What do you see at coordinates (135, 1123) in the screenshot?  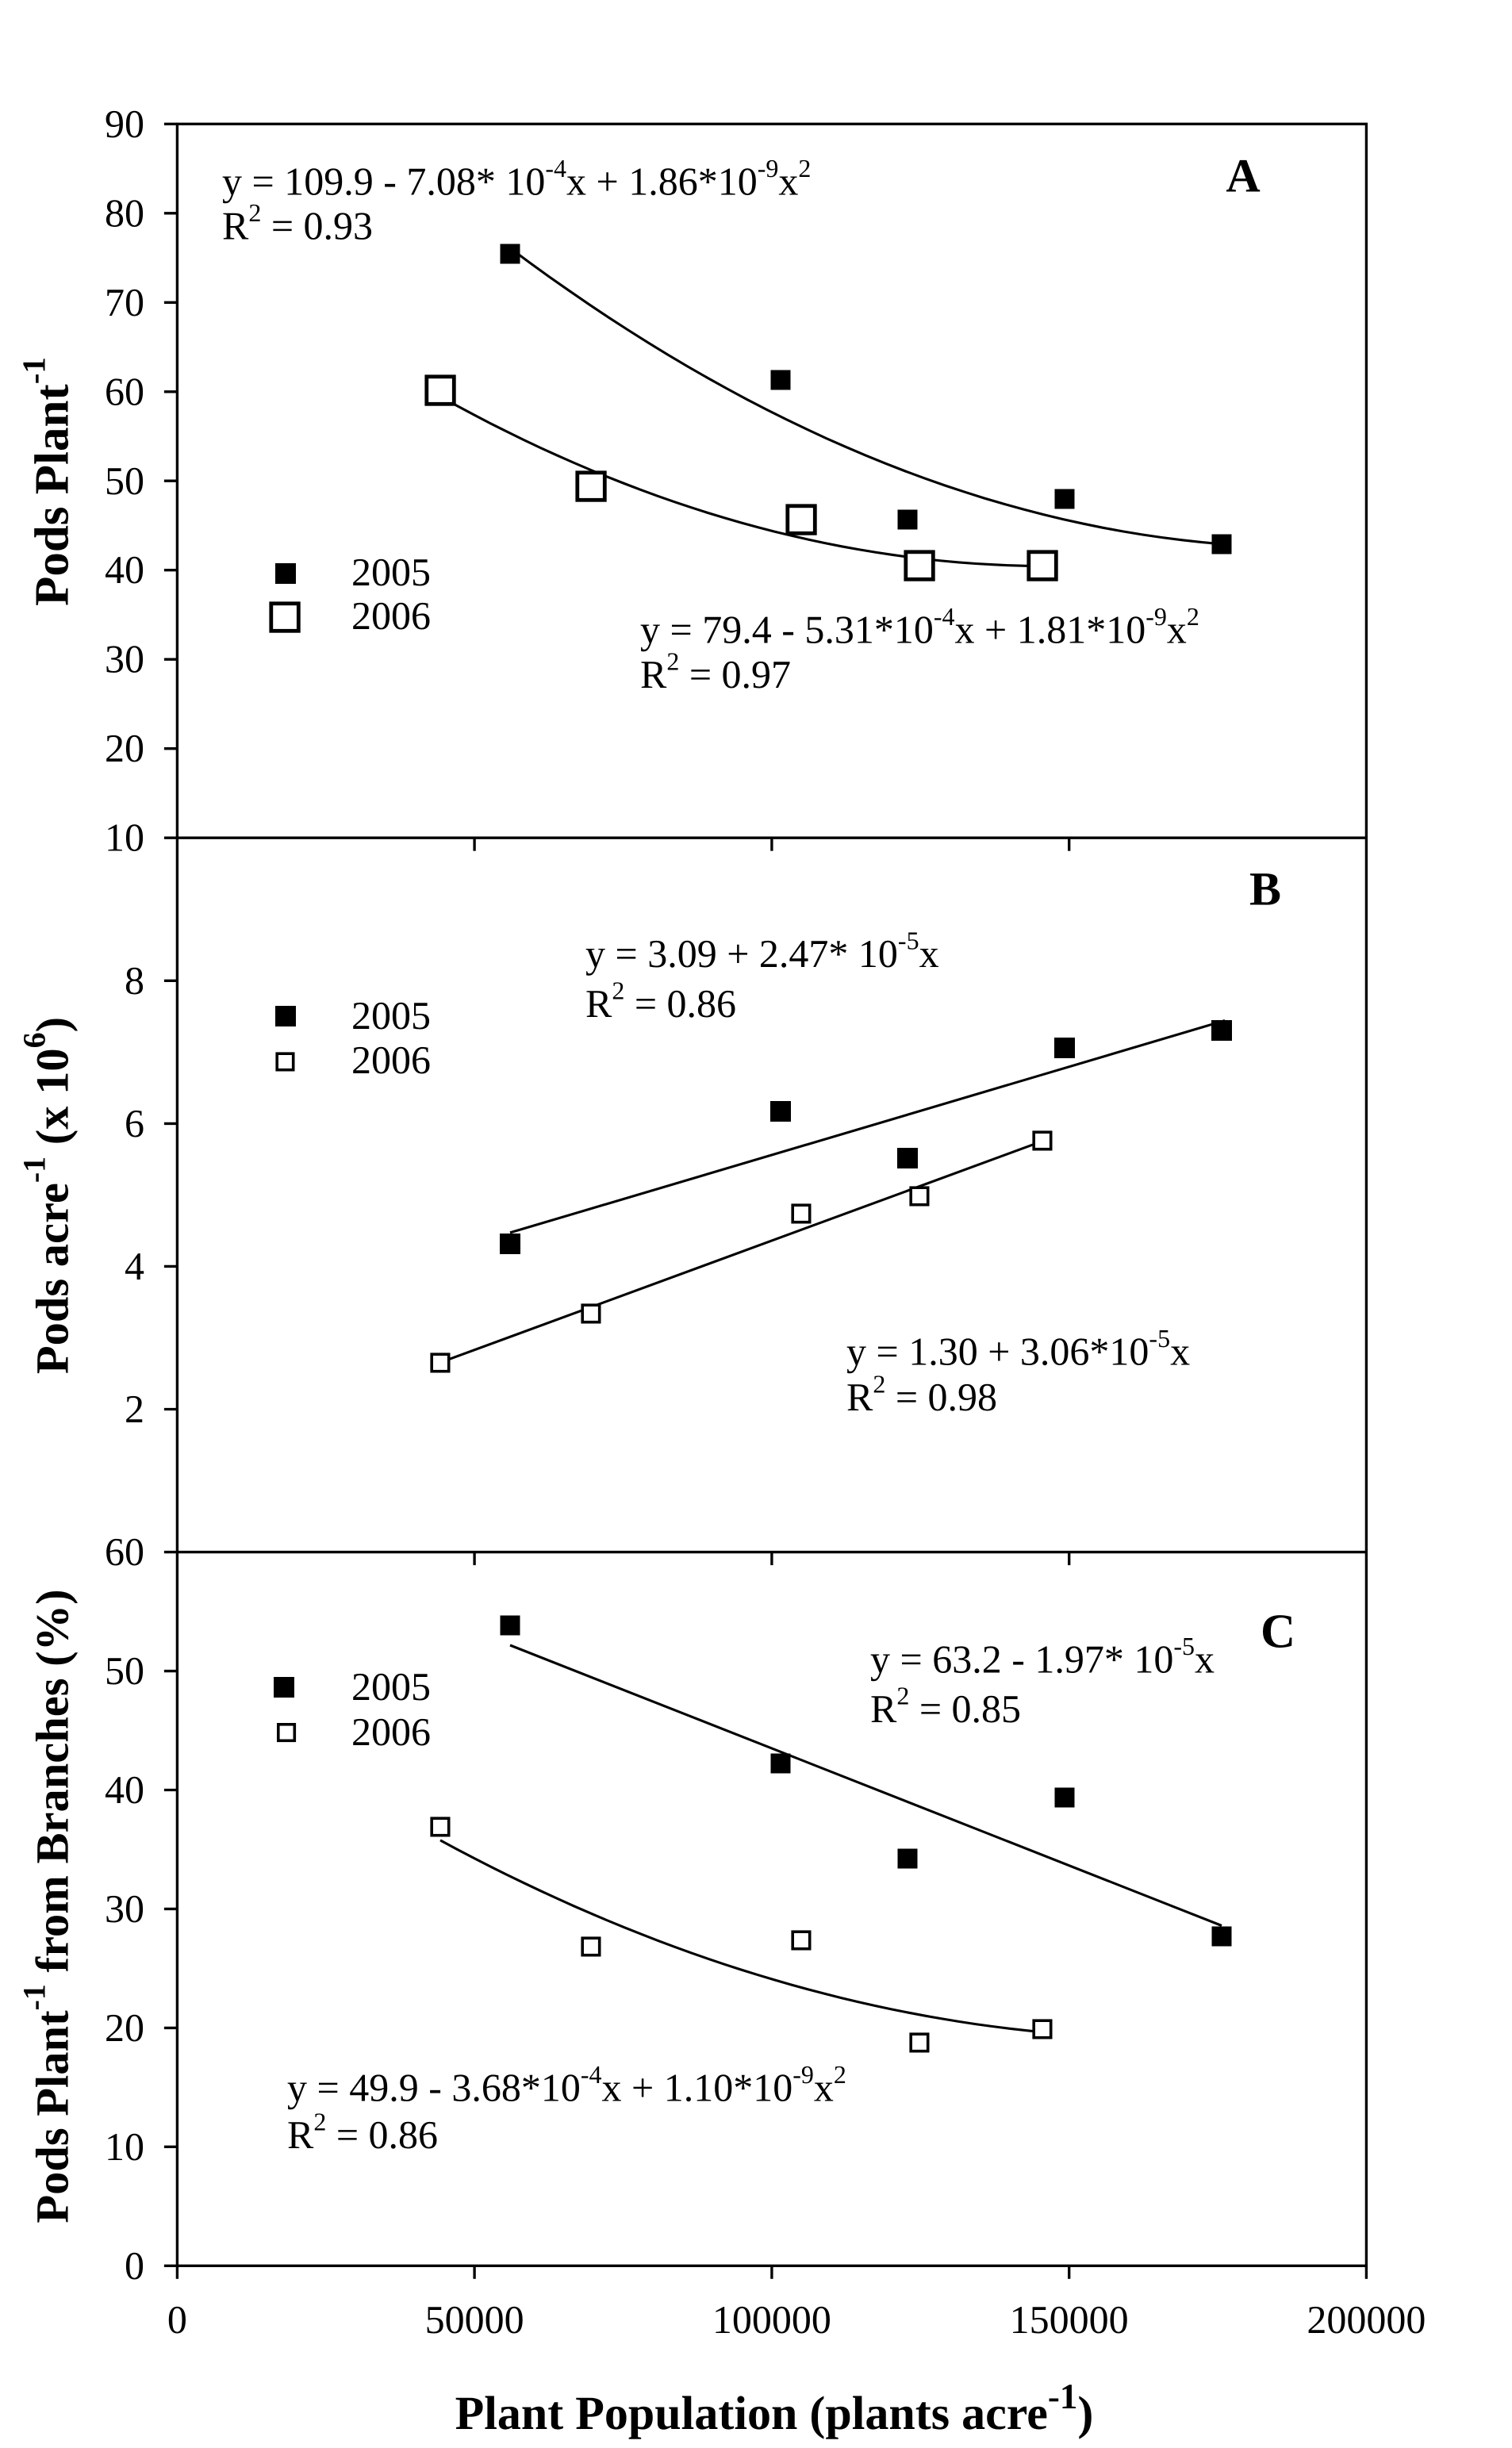 I see `svg-text: 6` at bounding box center [135, 1123].